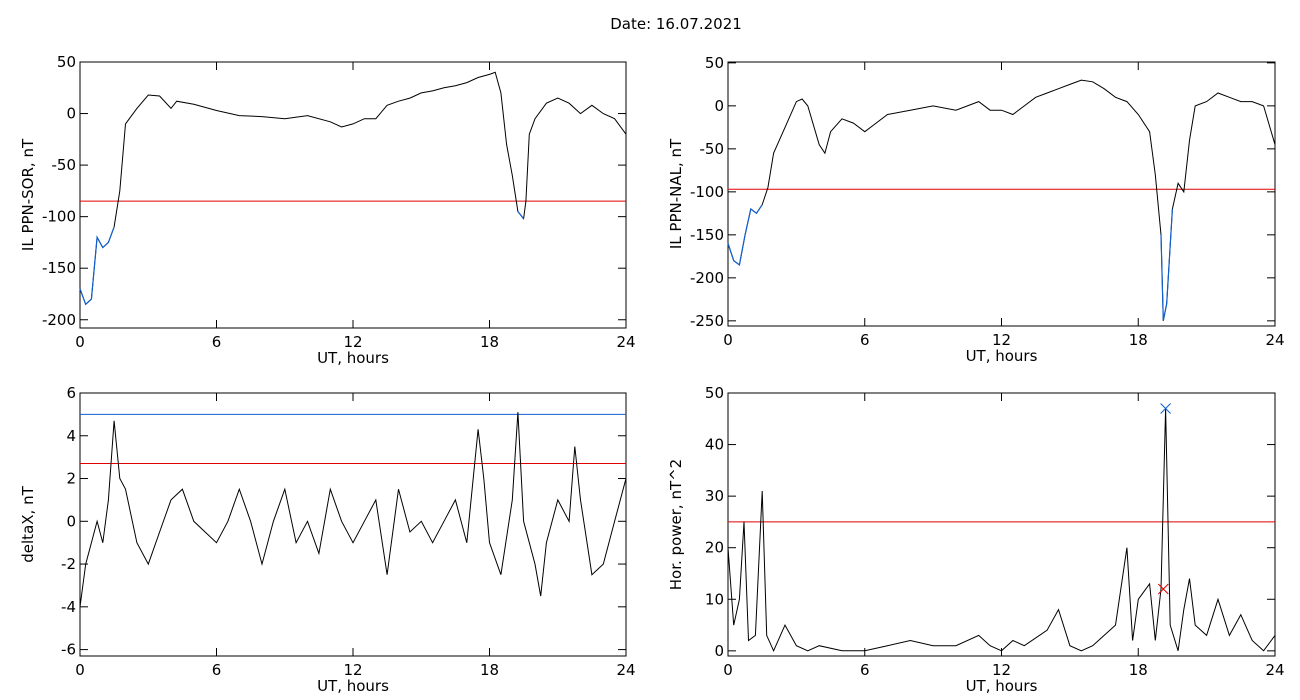 The width and height of the screenshot is (1300, 700). Describe the element at coordinates (676, 193) in the screenshot. I see `y-axis-label: IL PPN-NAL, nT` at that location.